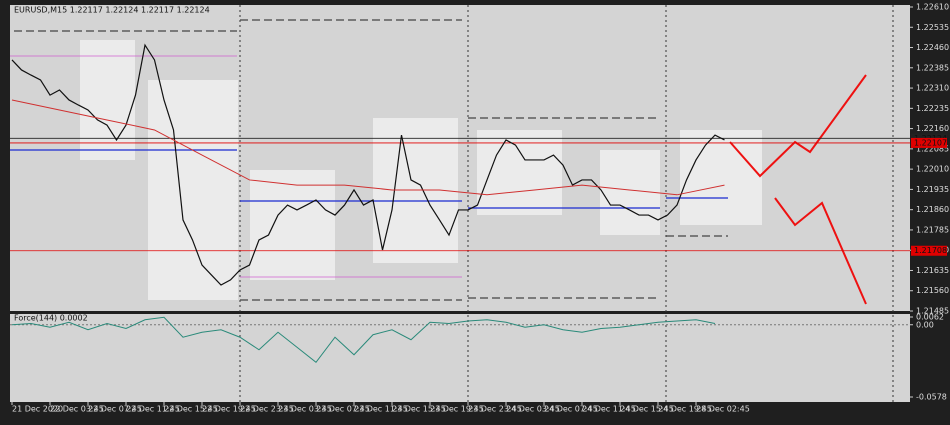 The height and width of the screenshot is (425, 950). Describe the element at coordinates (343, 409) in the screenshot. I see `x-tick-label: 23 Dec 07:45` at that location.